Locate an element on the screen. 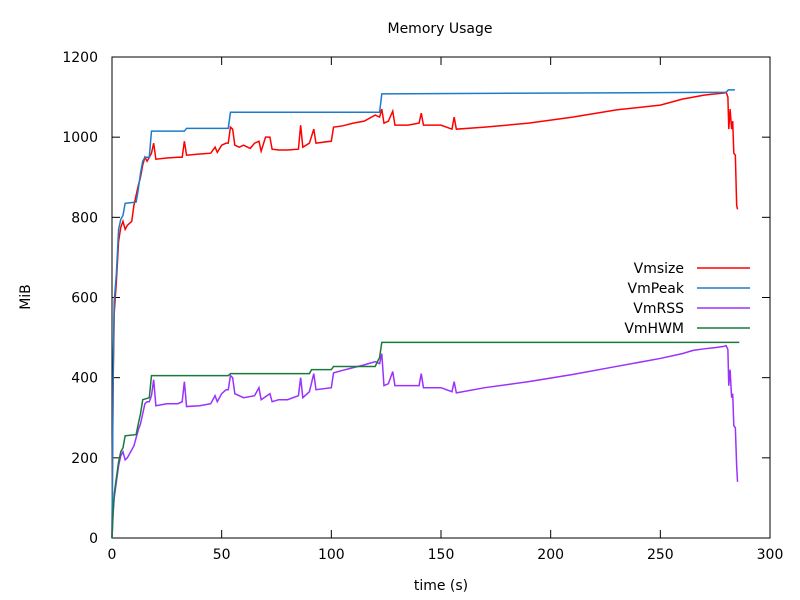  x-tick-label: 50 is located at coordinates (222, 555).